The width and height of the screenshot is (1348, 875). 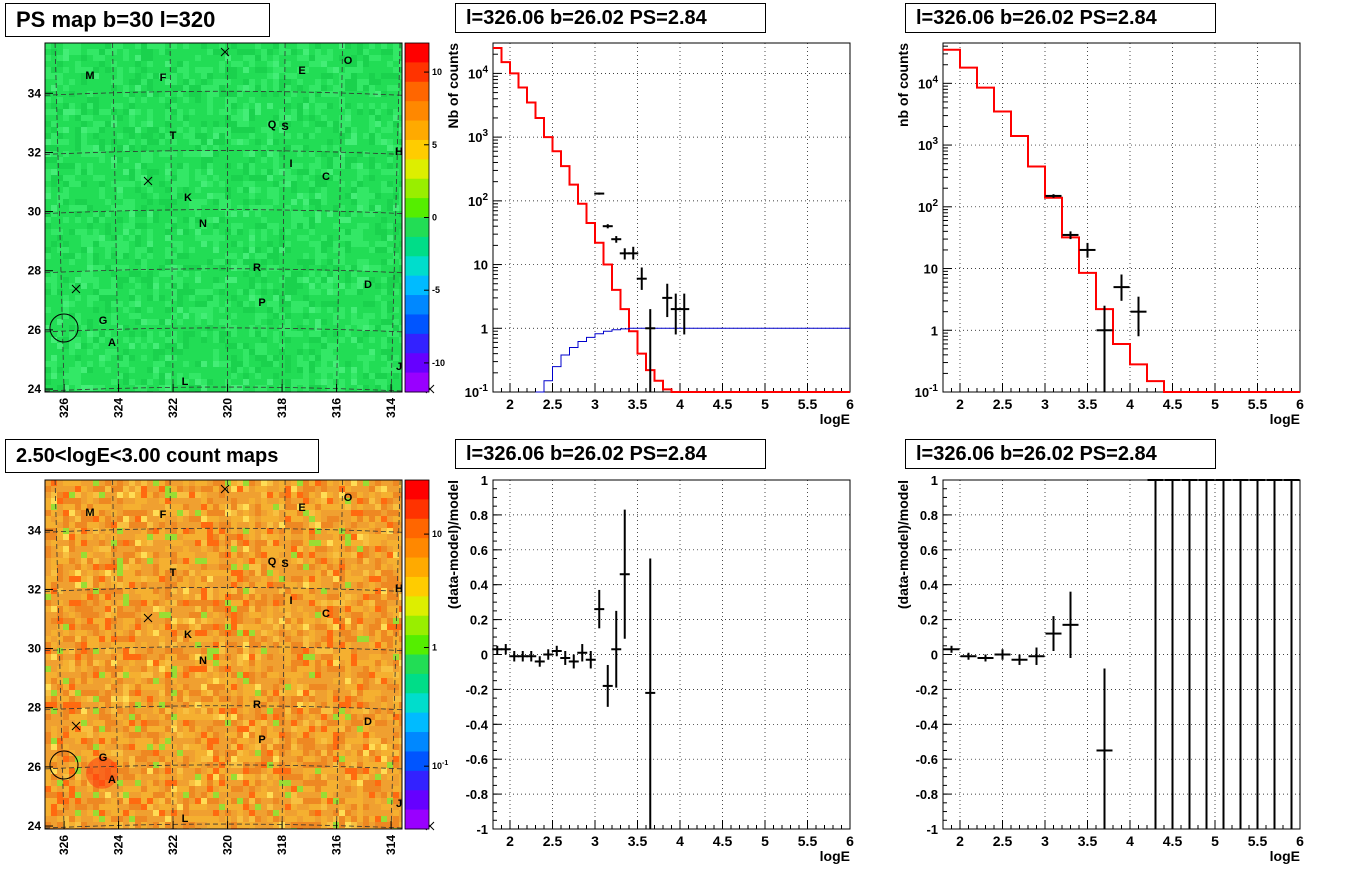 I want to click on spectrum-mid-y-tick-label: 10⁻¹, so click(x=477, y=391).